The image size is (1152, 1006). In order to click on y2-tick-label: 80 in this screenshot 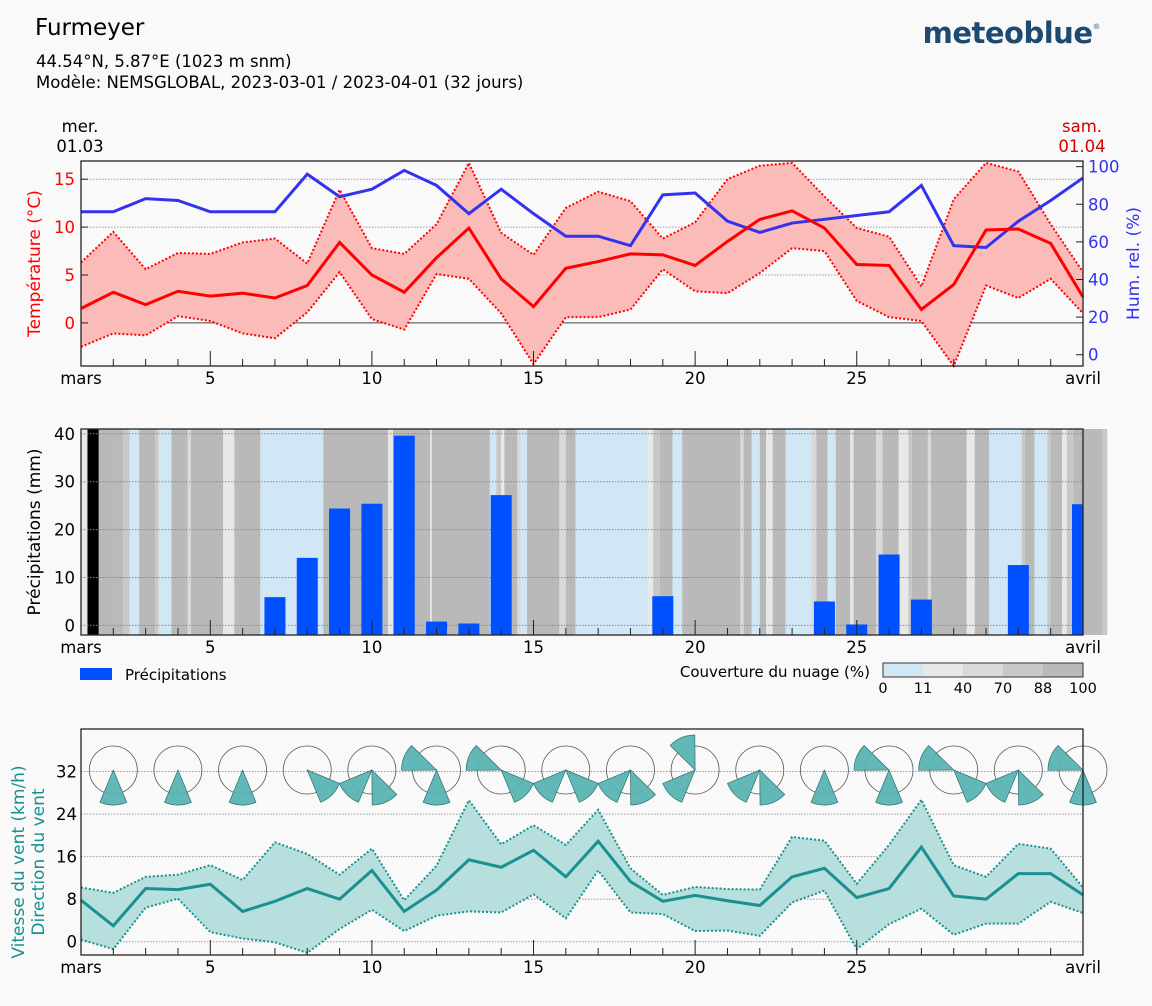, I will do `click(1098, 204)`.